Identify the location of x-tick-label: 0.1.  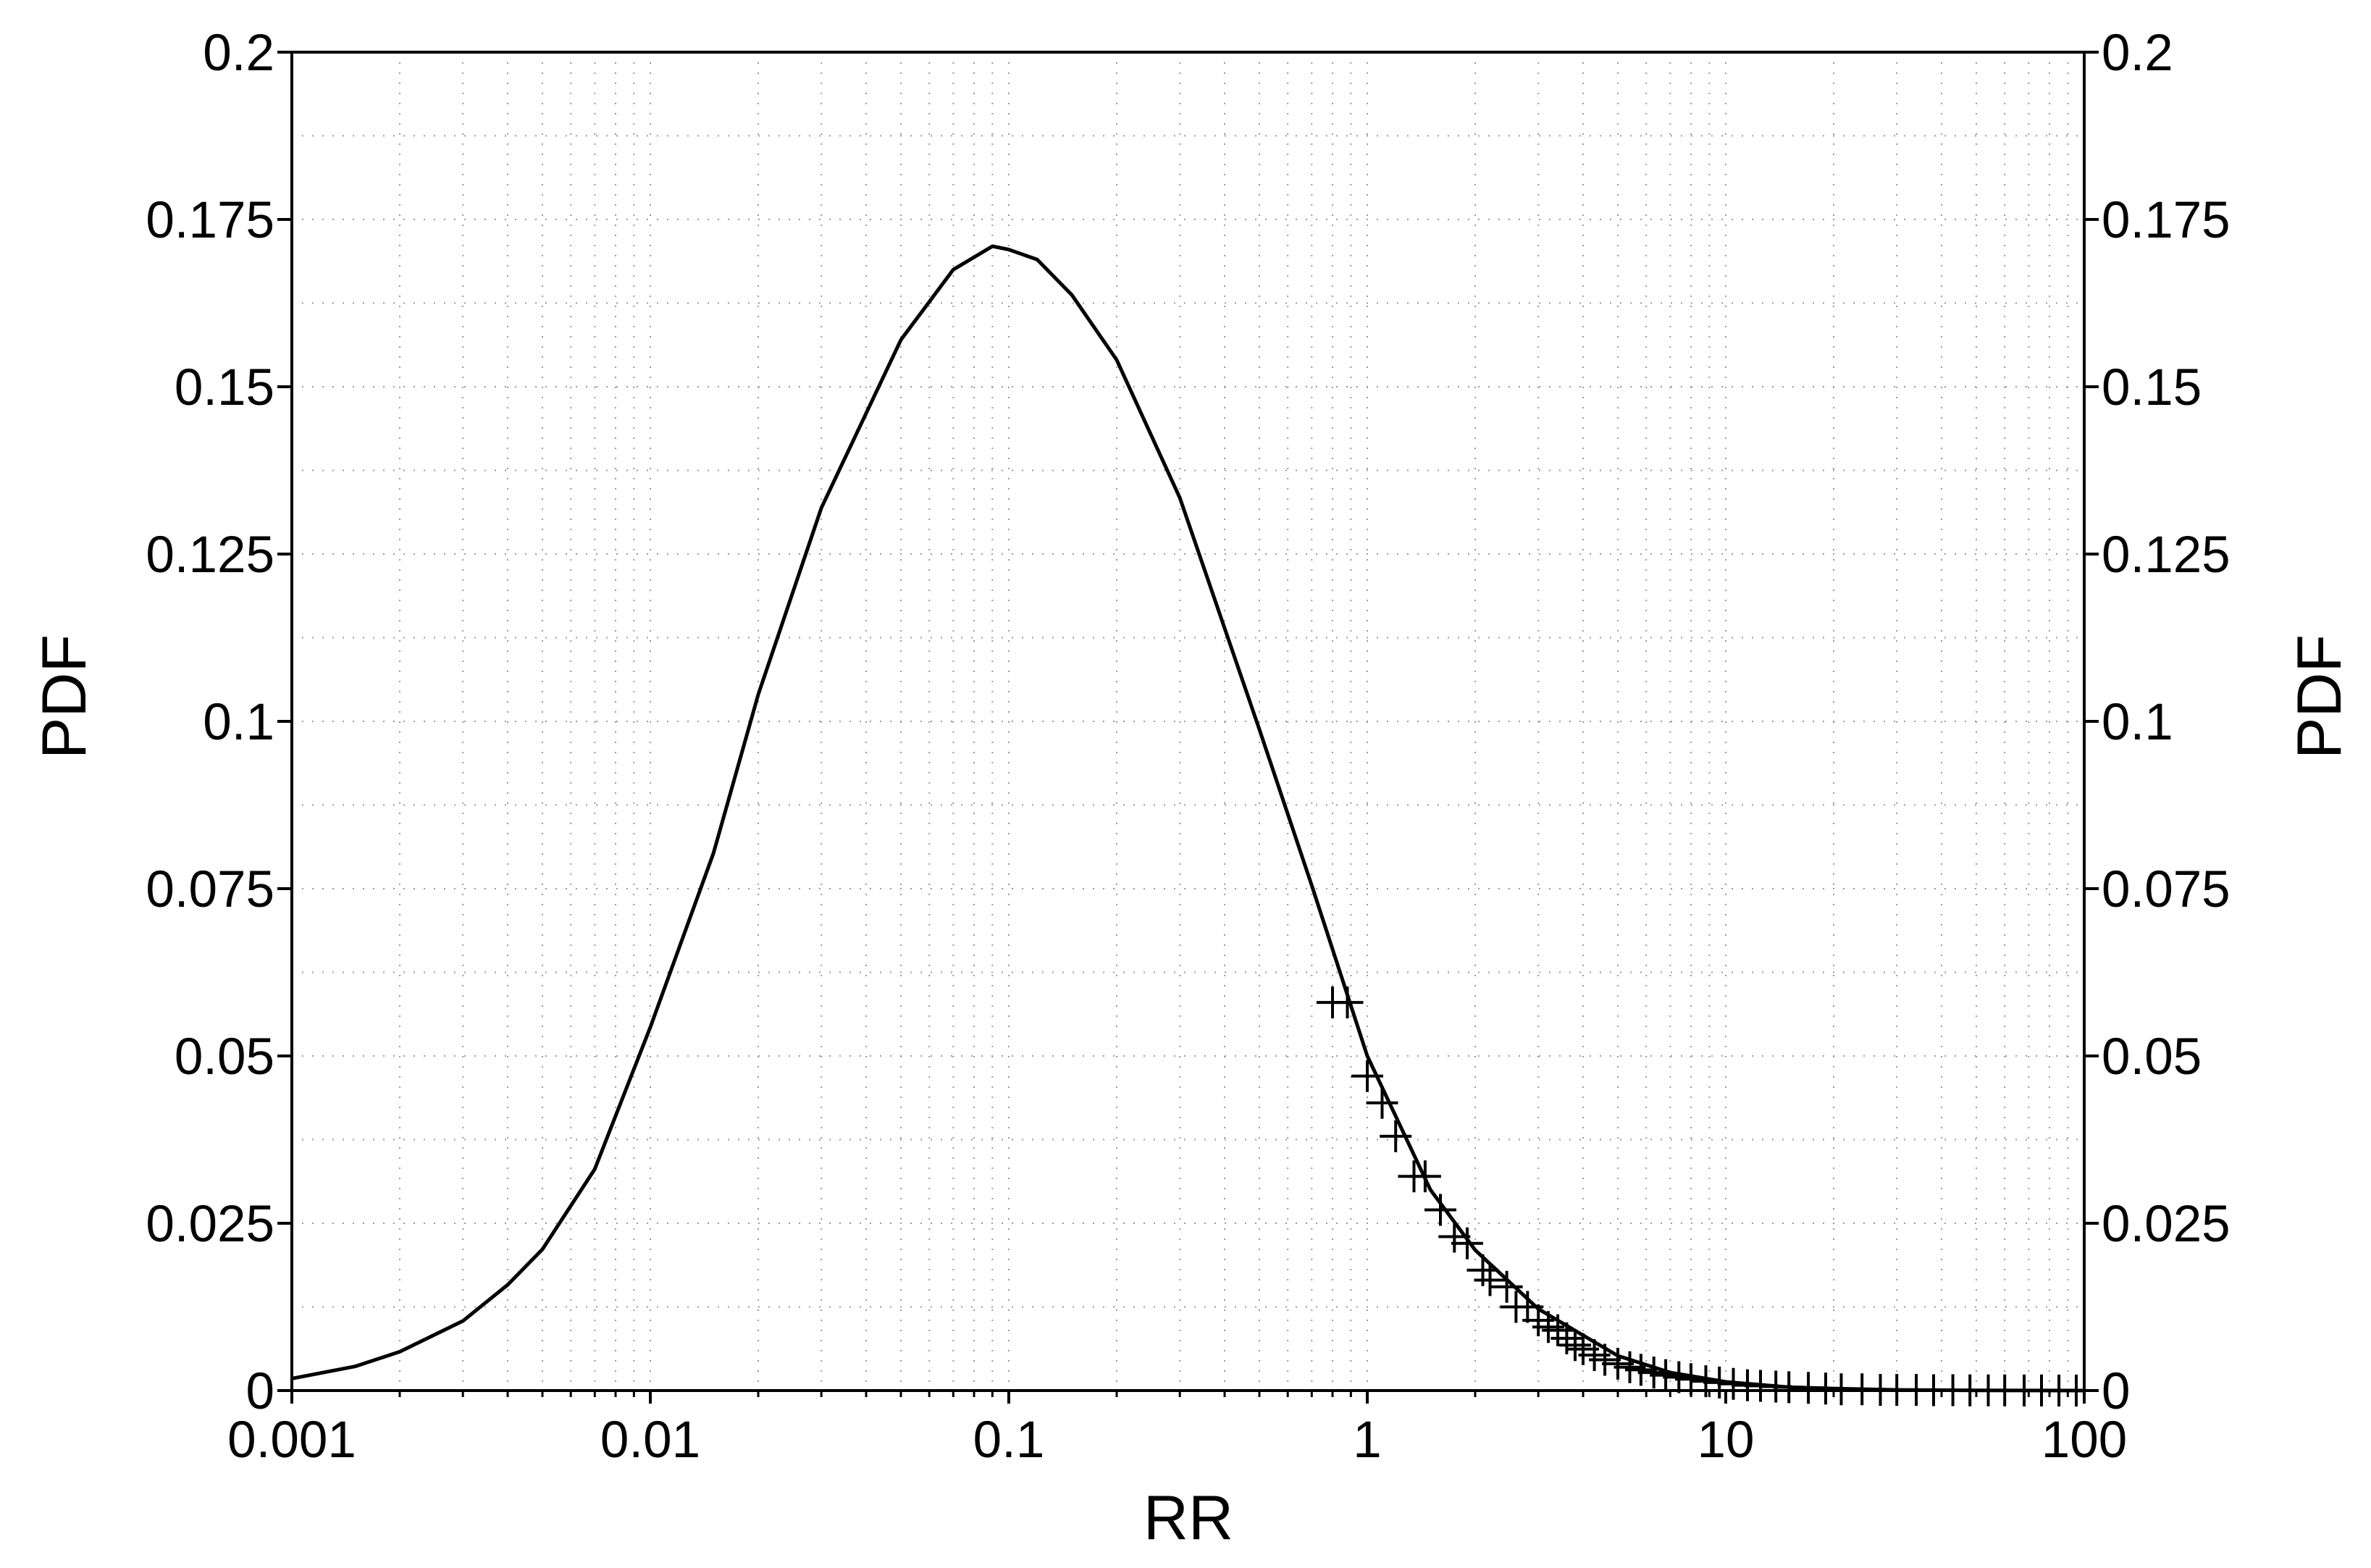
(1009, 1440).